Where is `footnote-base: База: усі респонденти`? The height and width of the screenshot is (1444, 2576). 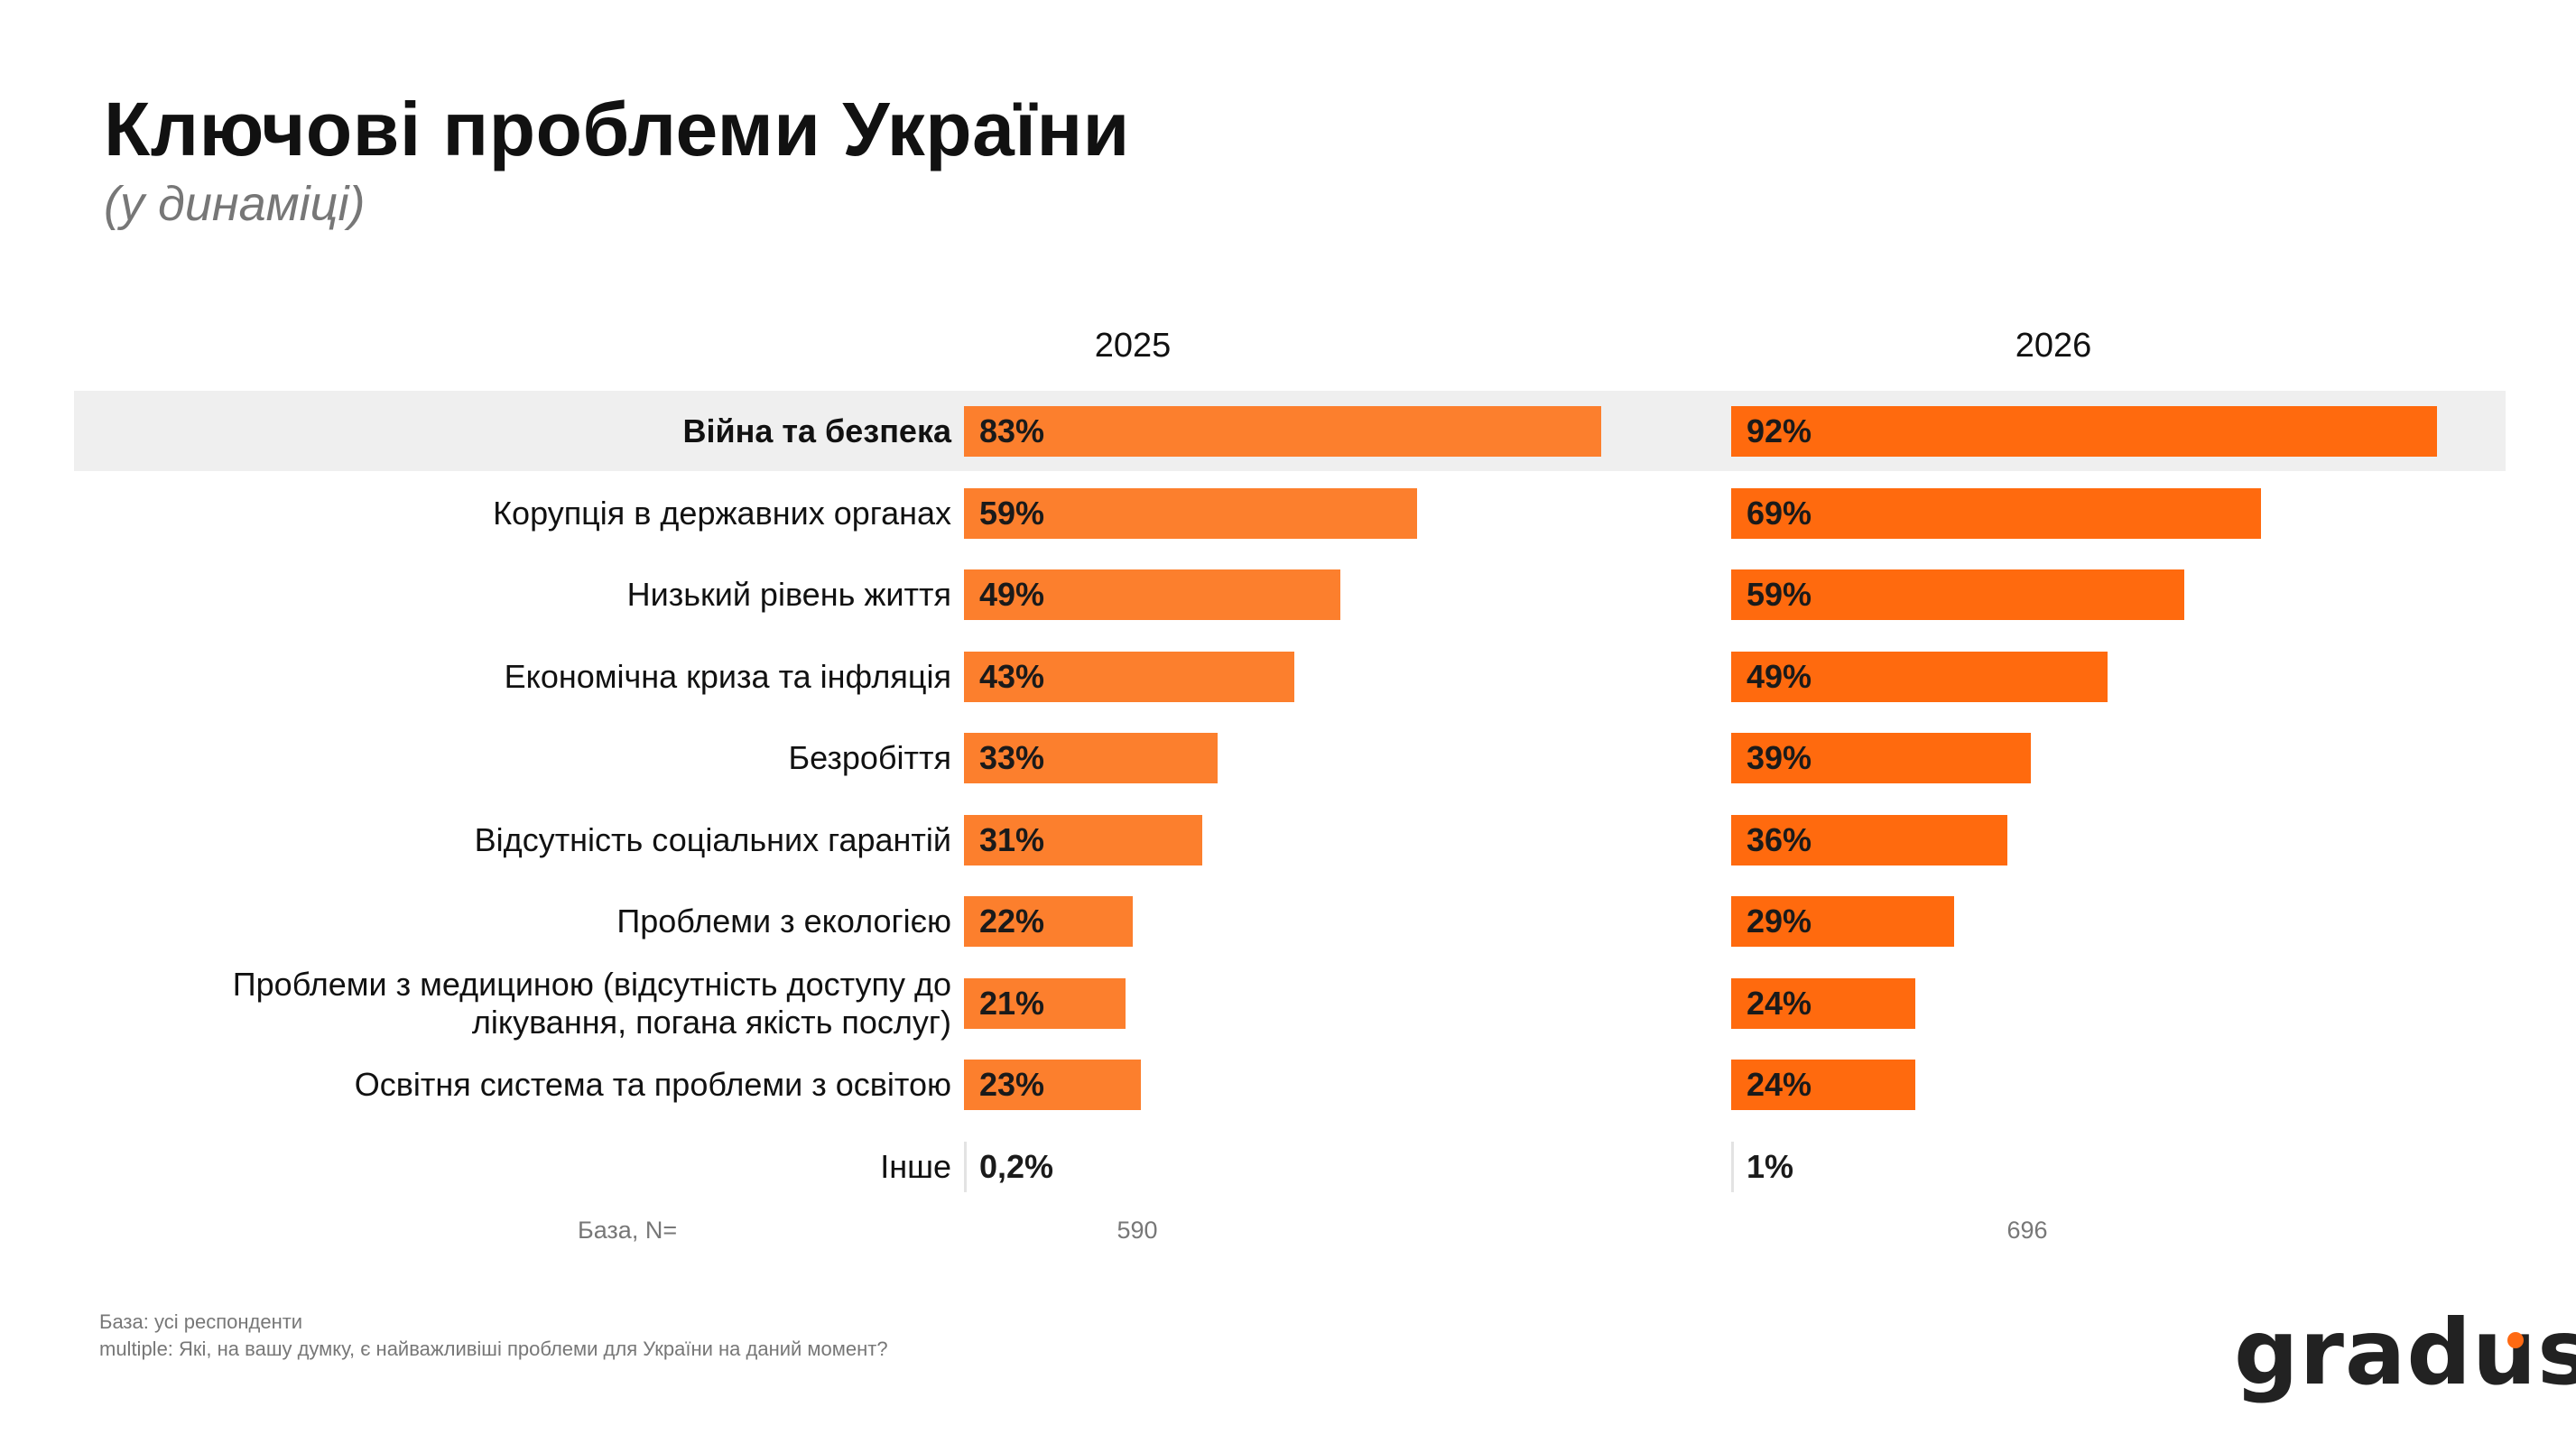
footnote-base: База: усі респонденти is located at coordinates (201, 1321).